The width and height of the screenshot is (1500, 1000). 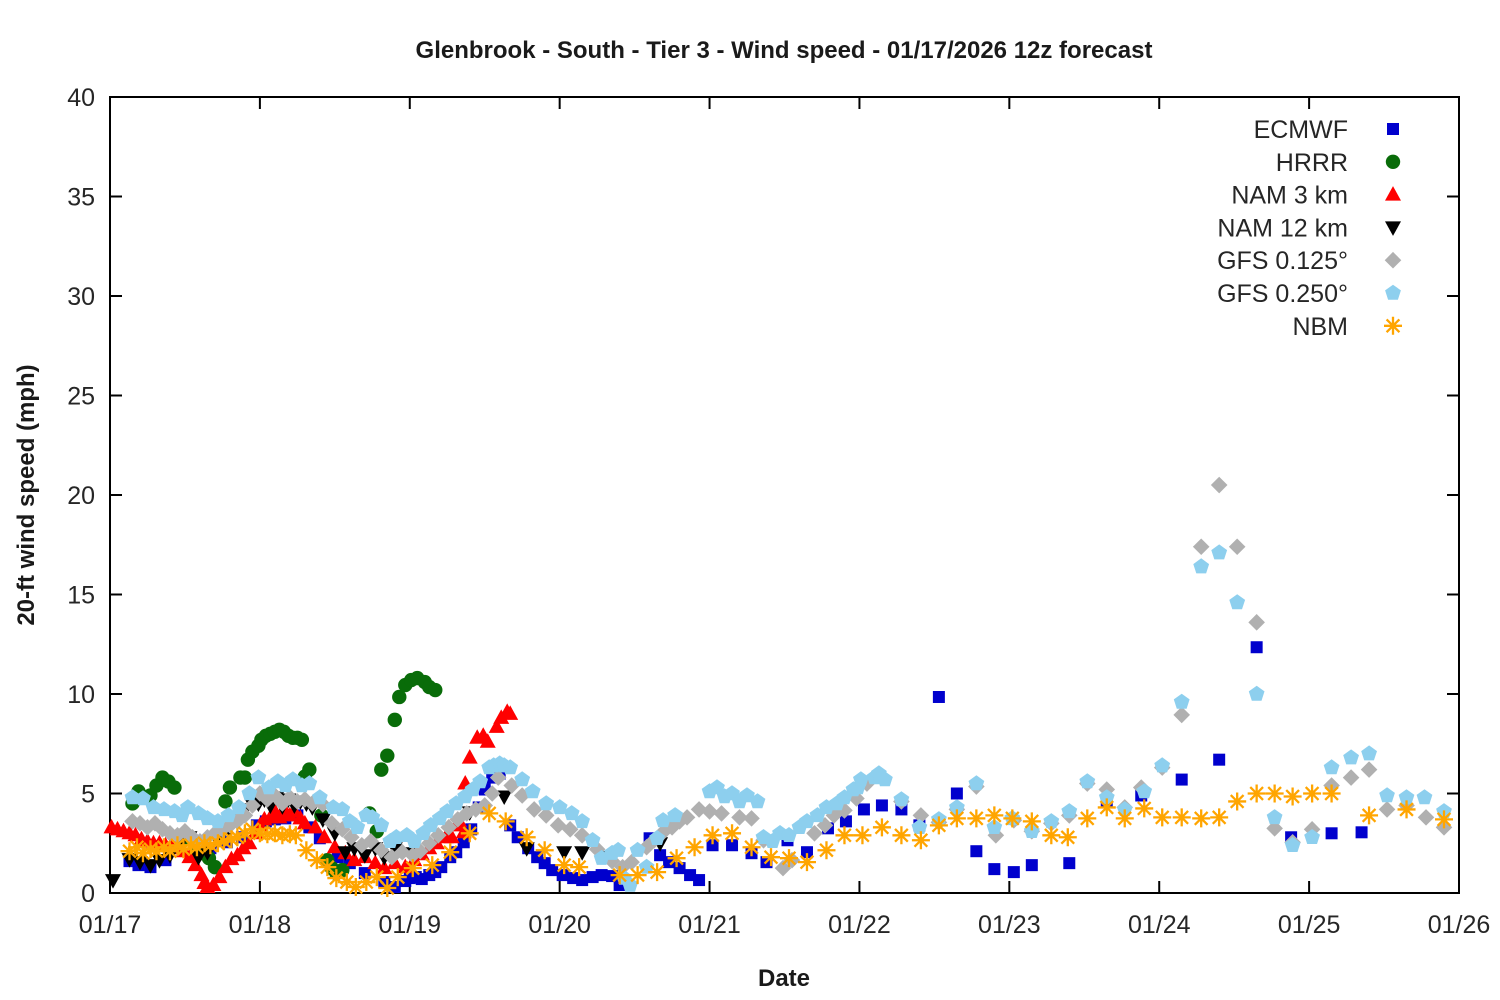 What do you see at coordinates (1289, 196) in the screenshot?
I see `legend-label-nam-3-km: NAM 3 km` at bounding box center [1289, 196].